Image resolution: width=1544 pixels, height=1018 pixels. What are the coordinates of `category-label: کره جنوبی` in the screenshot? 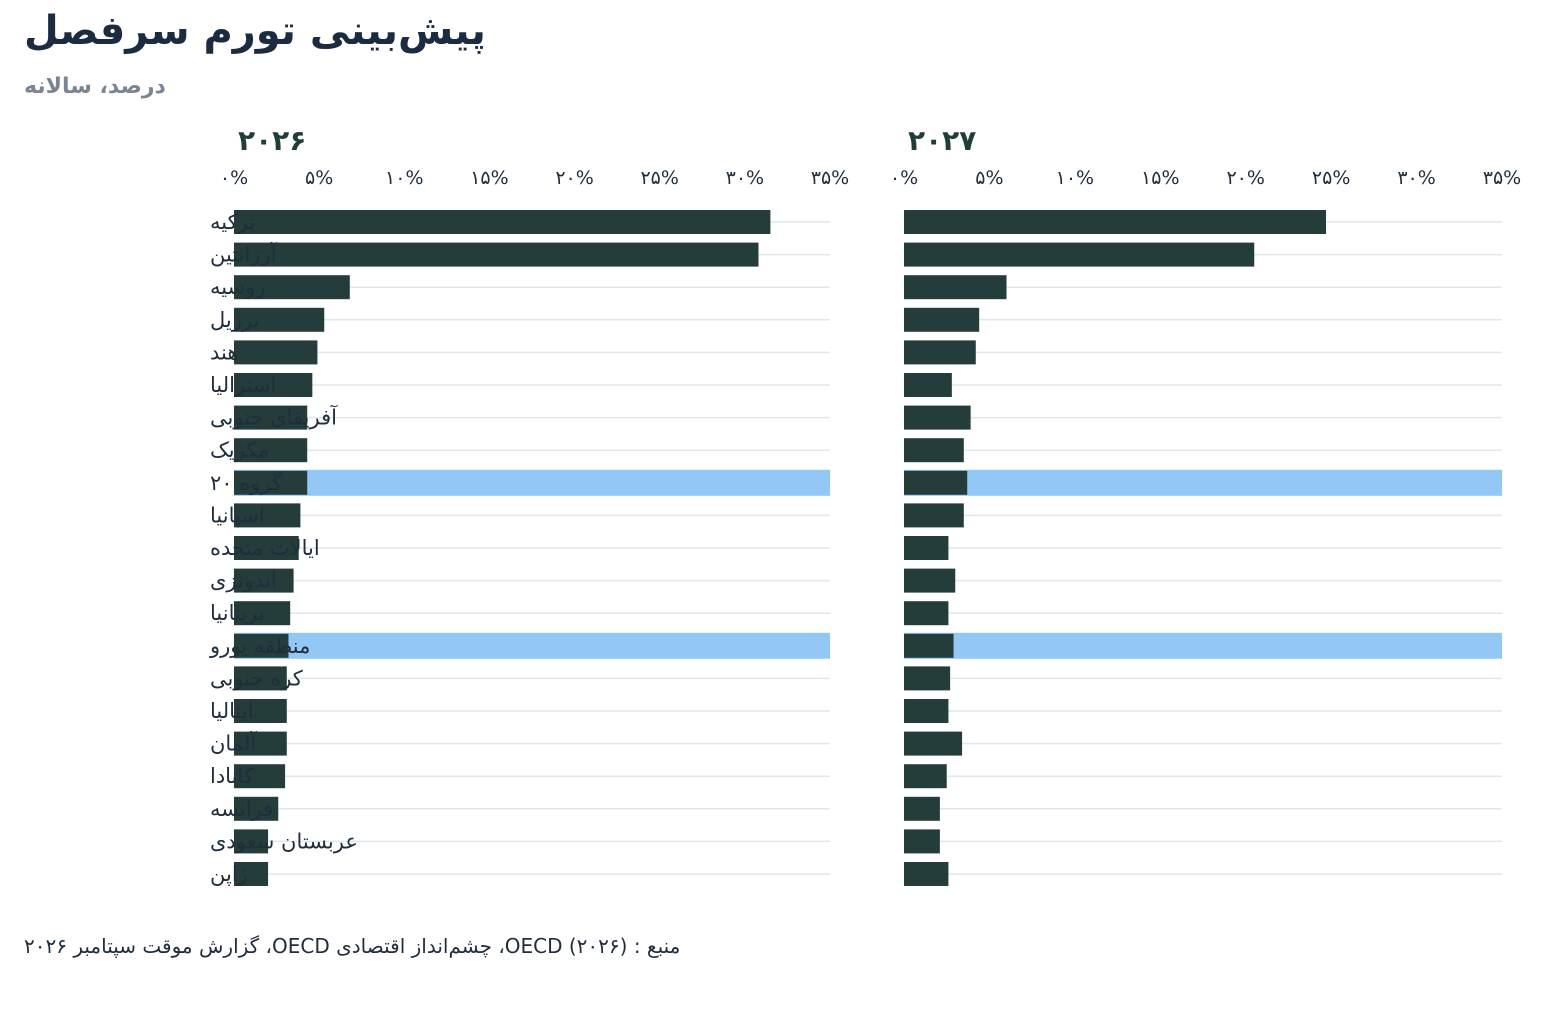 It's located at (256, 678).